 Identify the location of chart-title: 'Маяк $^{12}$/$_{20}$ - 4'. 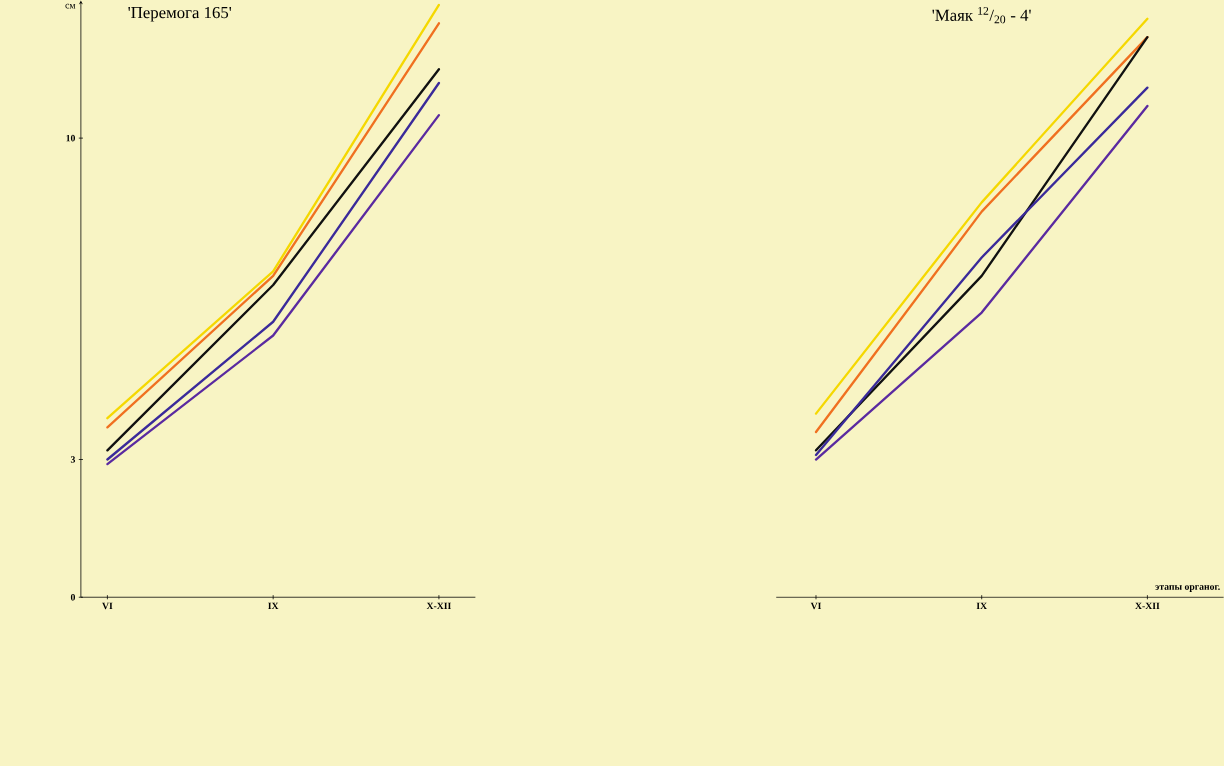
(981, 15).